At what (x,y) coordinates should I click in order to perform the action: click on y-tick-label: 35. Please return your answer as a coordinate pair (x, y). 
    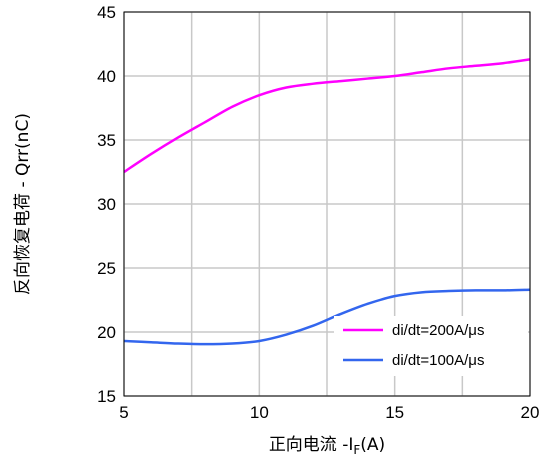
    Looking at the image, I should click on (106, 140).